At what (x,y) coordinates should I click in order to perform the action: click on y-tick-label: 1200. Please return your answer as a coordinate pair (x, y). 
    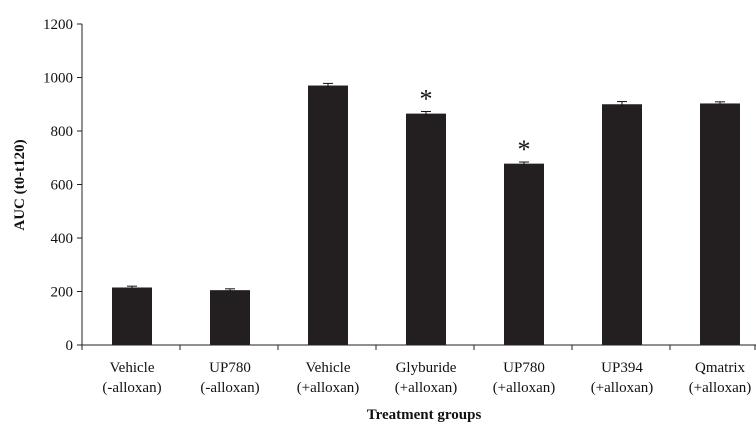
    Looking at the image, I should click on (58, 25).